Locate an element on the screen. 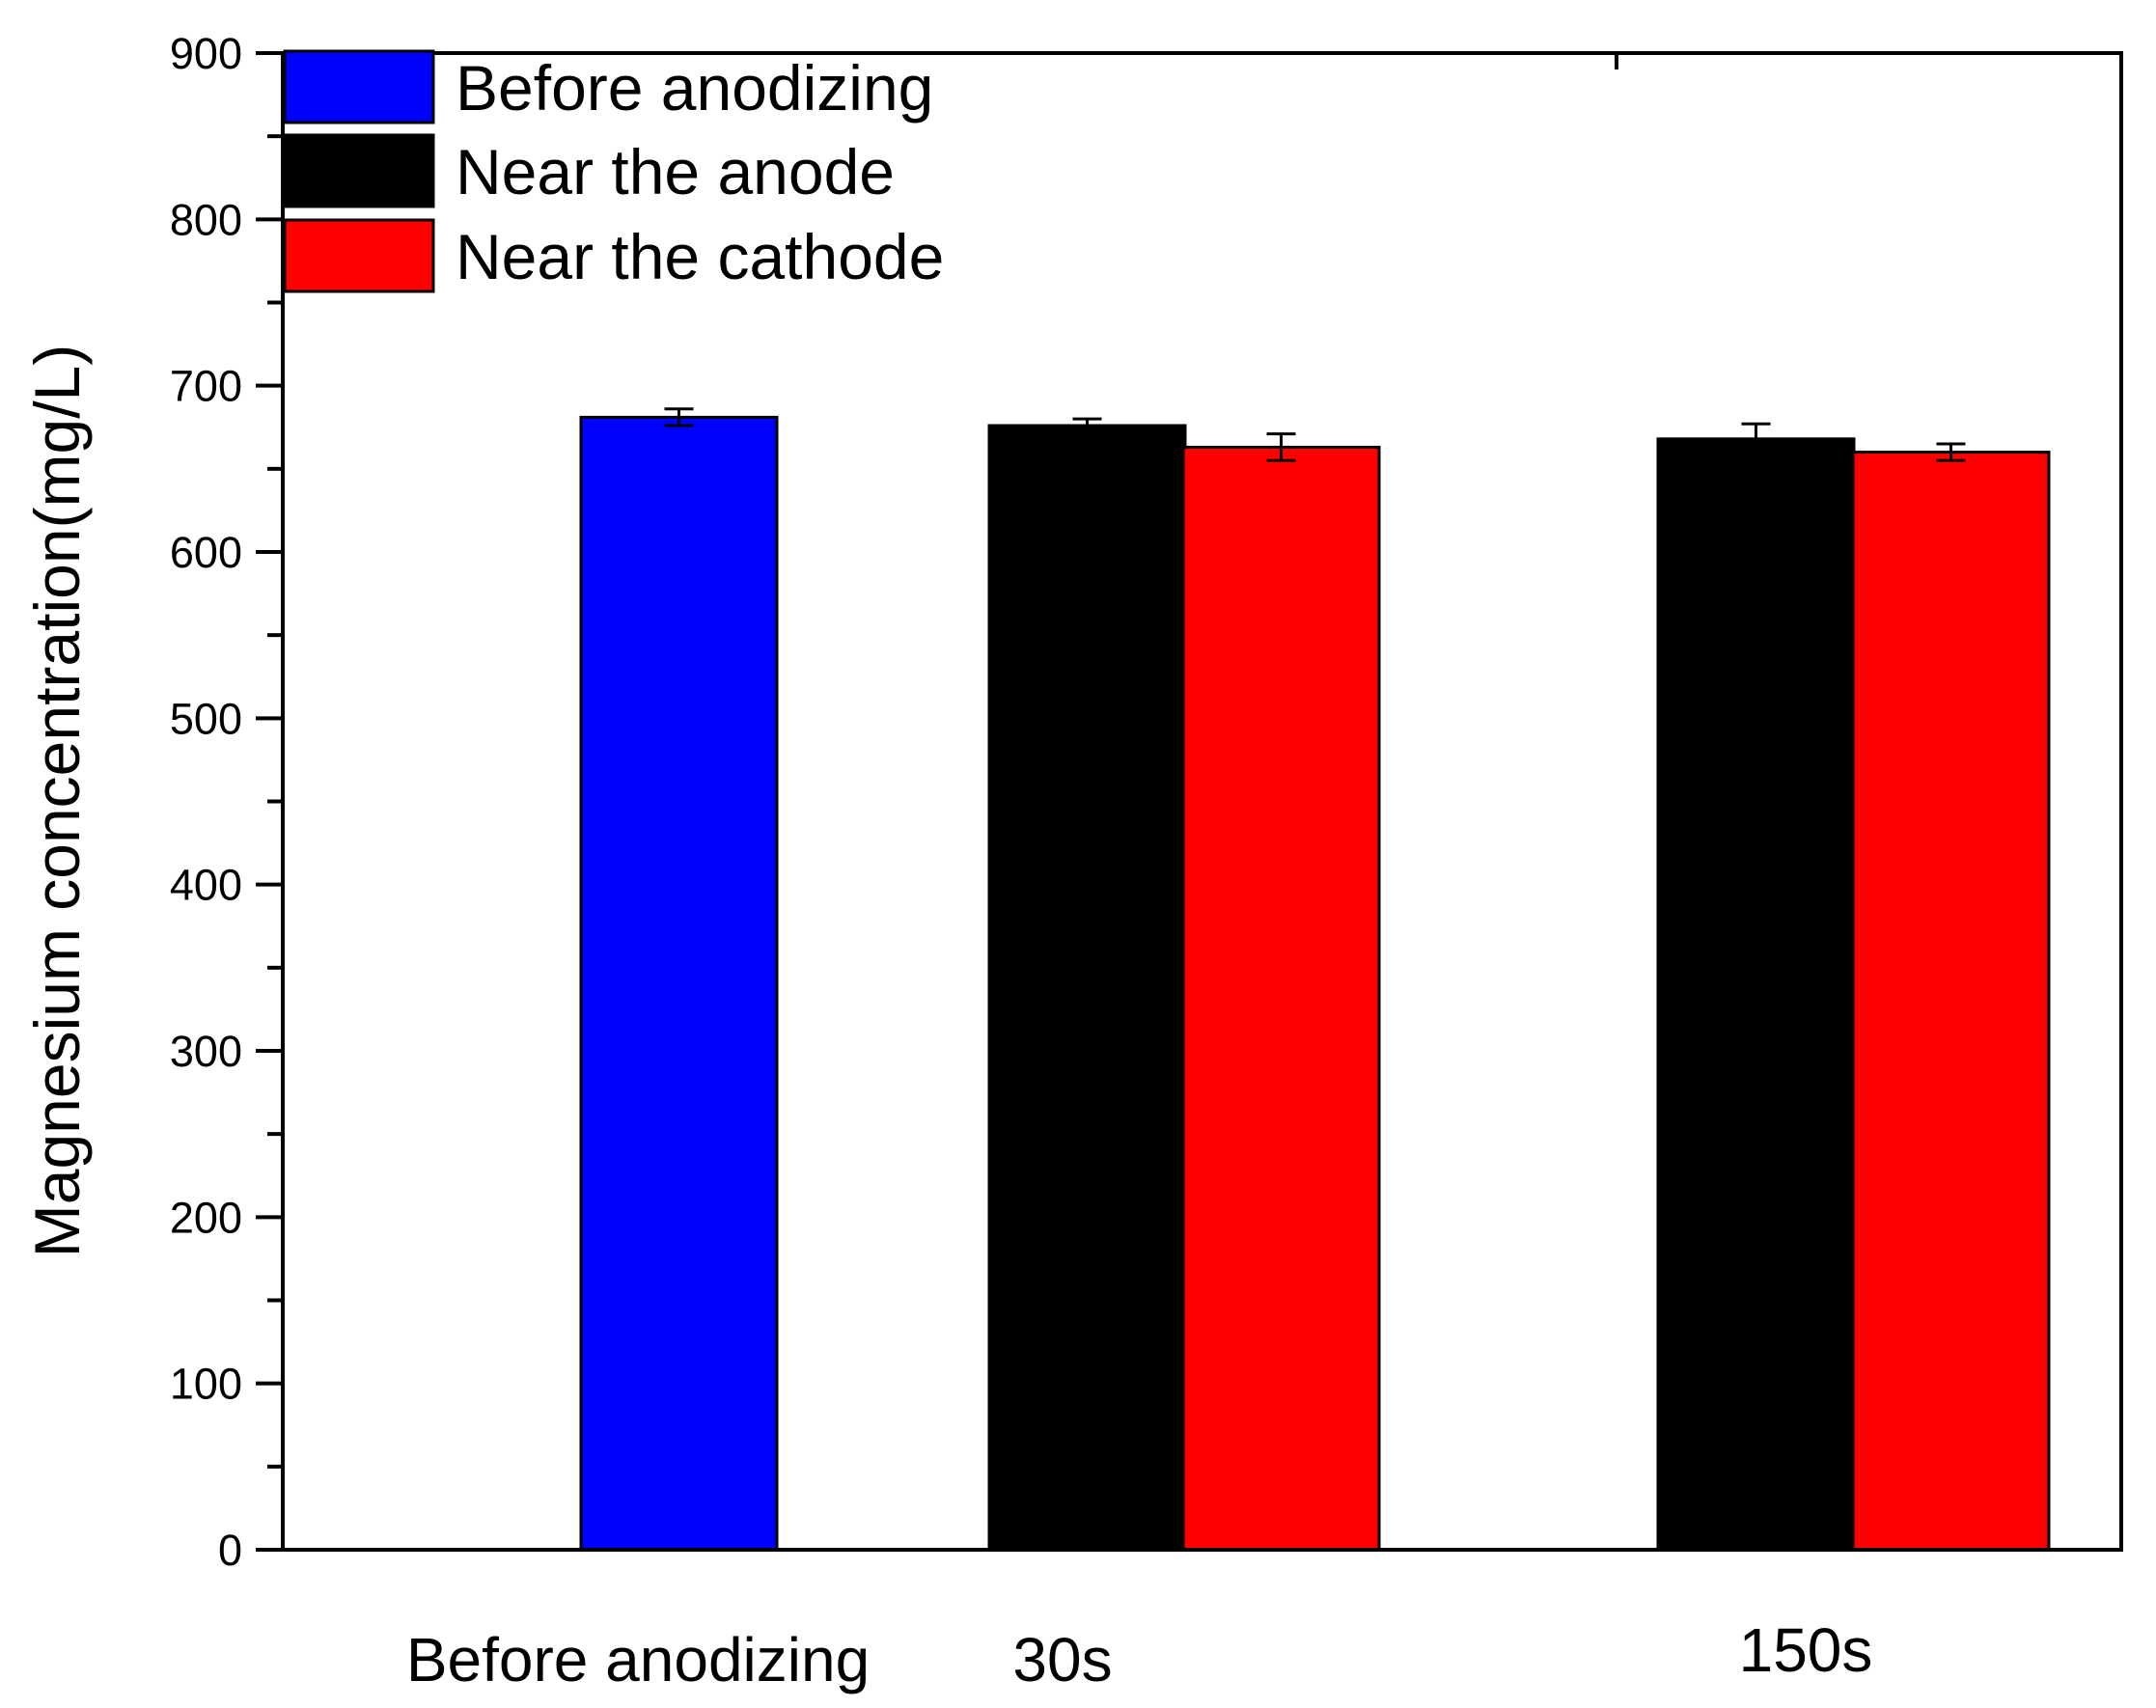  bar-near-cathode-150s is located at coordinates (1951, 1001).